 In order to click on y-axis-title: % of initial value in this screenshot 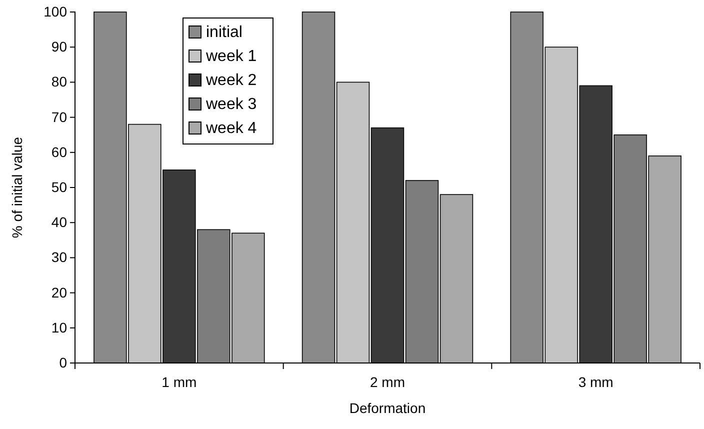, I will do `click(17, 187)`.